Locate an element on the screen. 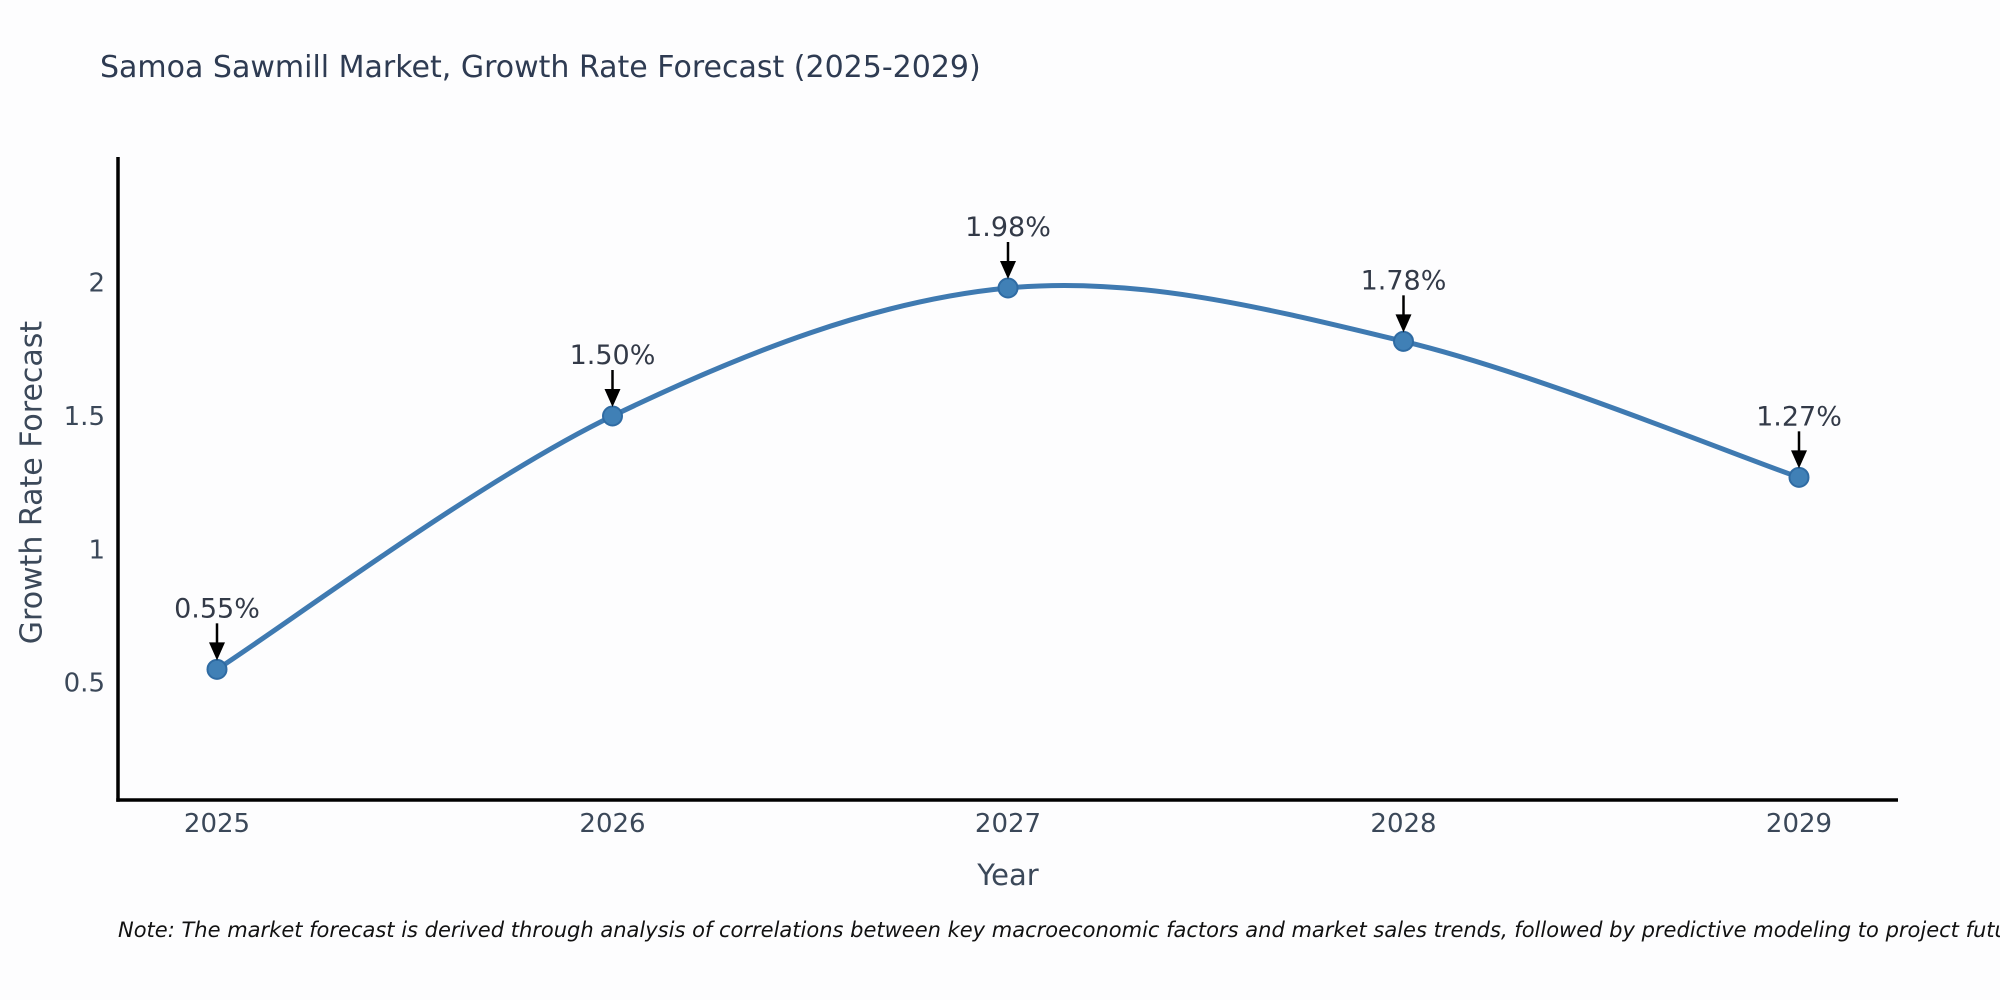 The width and height of the screenshot is (2000, 1000). point-annotation: 1.50% is located at coordinates (613, 355).